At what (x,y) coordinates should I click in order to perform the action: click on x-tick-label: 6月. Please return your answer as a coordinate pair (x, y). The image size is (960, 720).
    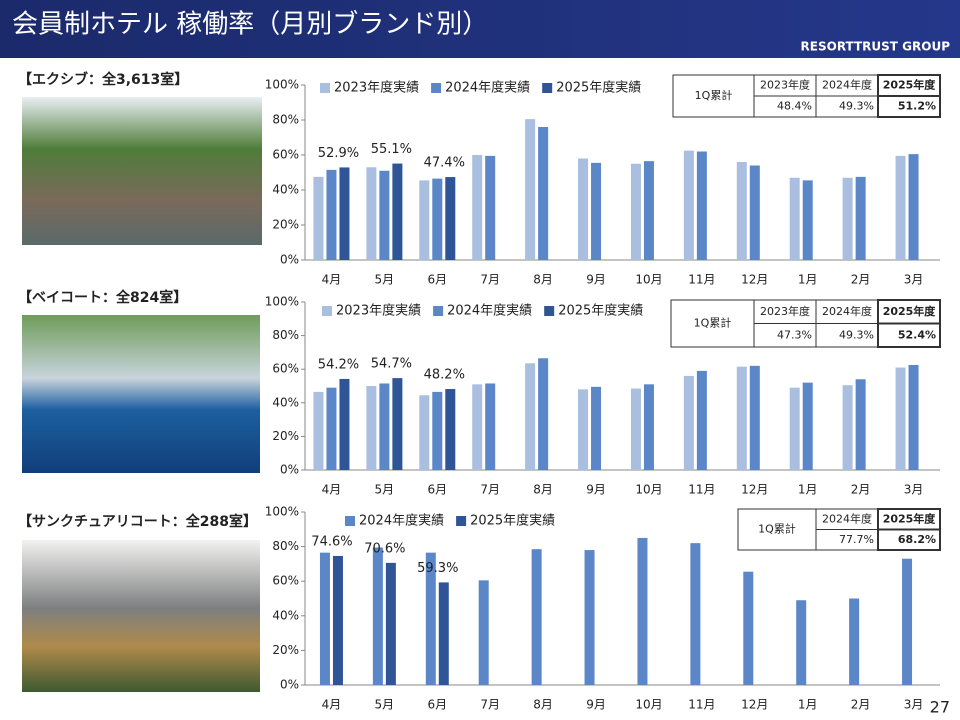
    Looking at the image, I should click on (437, 280).